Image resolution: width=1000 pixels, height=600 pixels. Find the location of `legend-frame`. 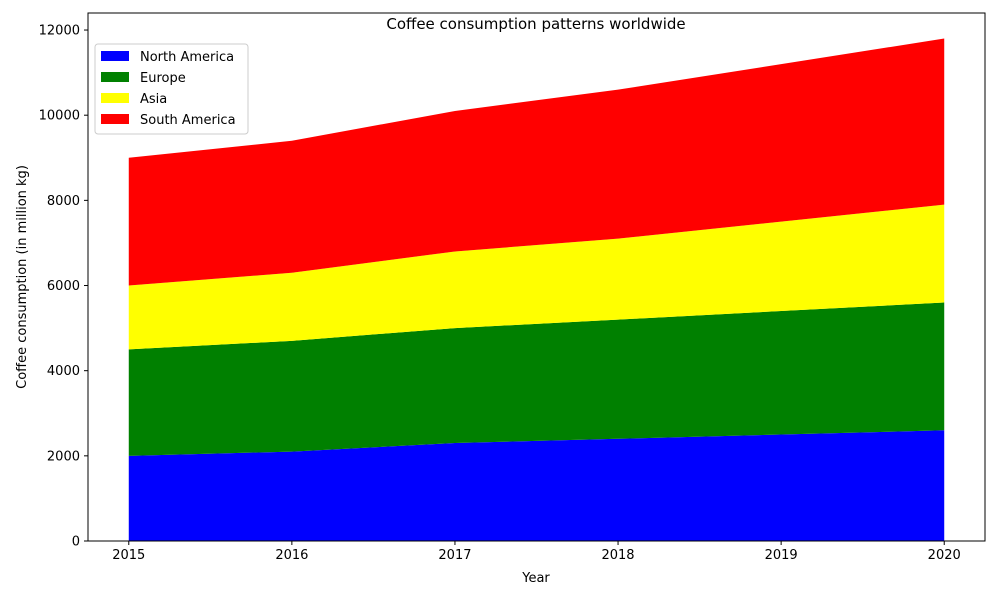

legend-frame is located at coordinates (171, 89).